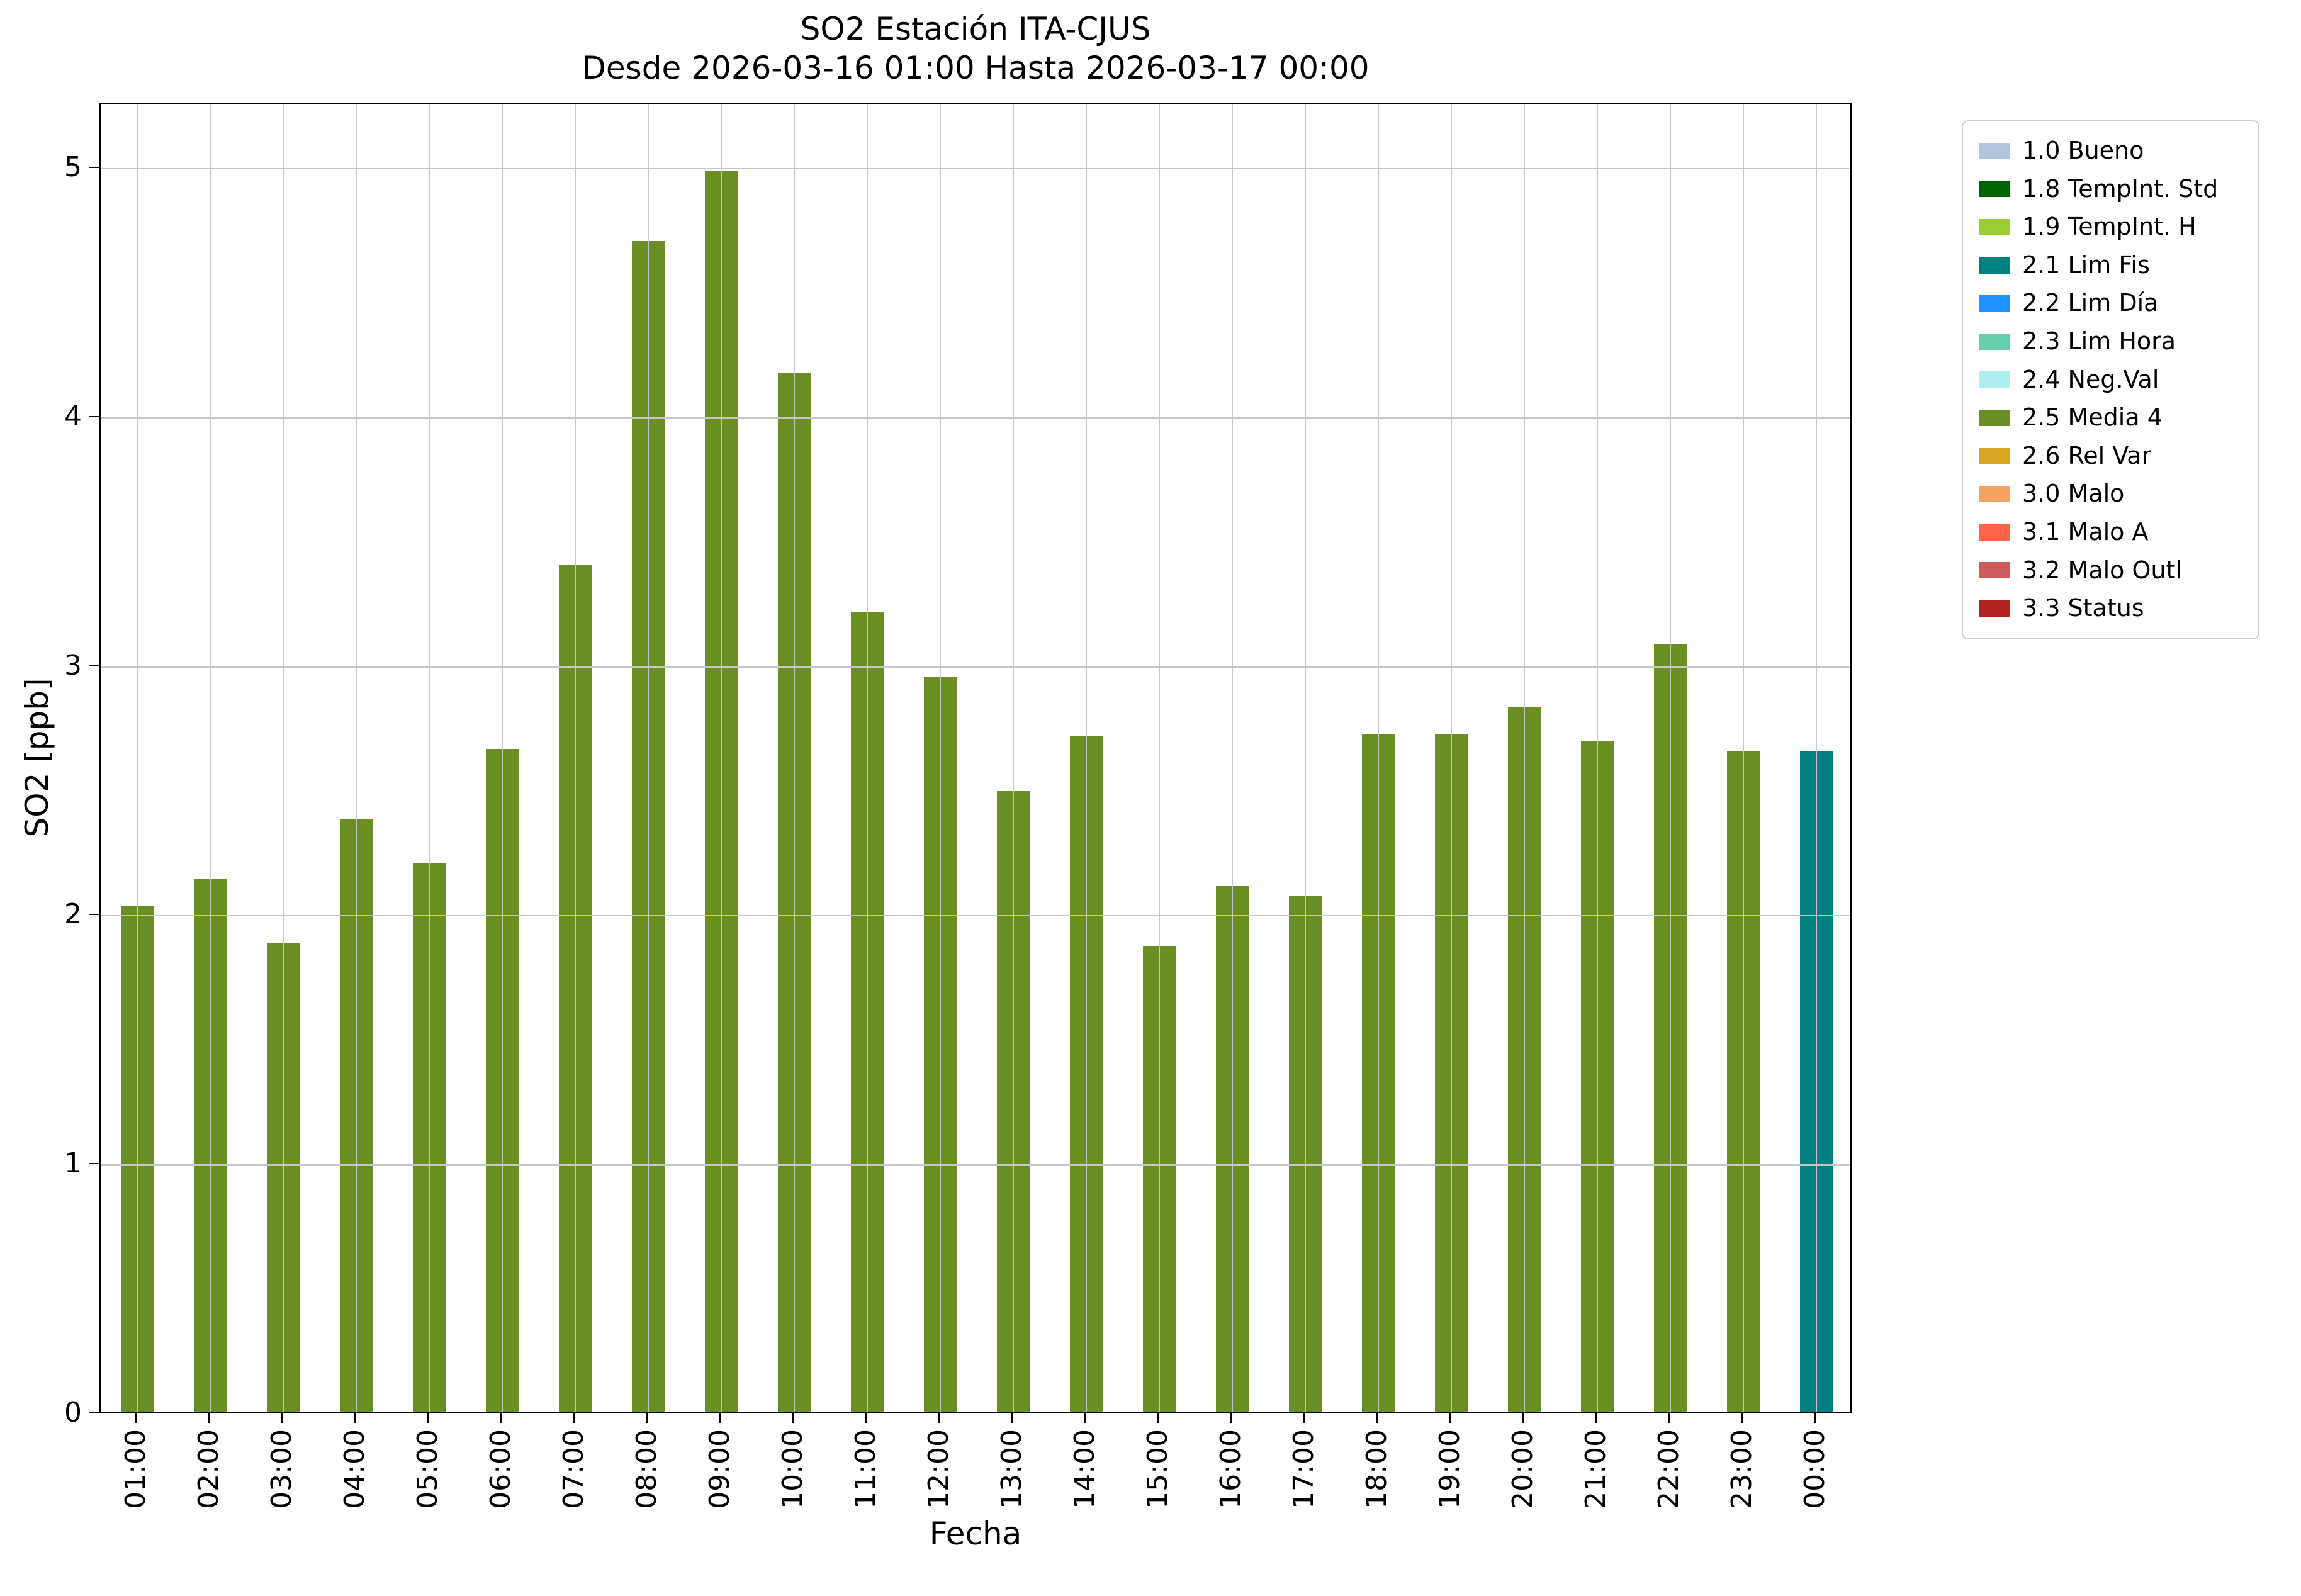 This screenshot has height=1596, width=2301. What do you see at coordinates (2120, 188) in the screenshot?
I see `legend-label: 1.8 TempInt. Std` at bounding box center [2120, 188].